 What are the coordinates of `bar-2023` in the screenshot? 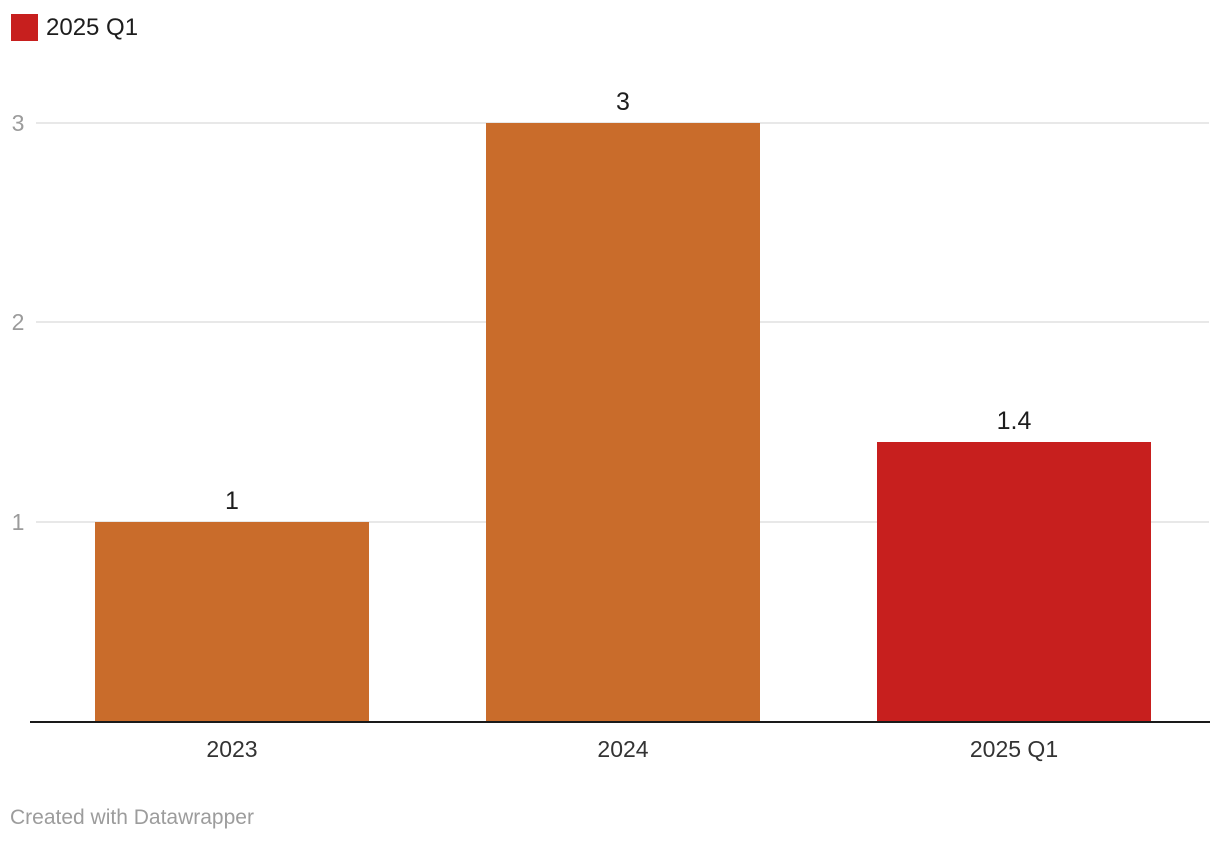 It's located at (232, 621).